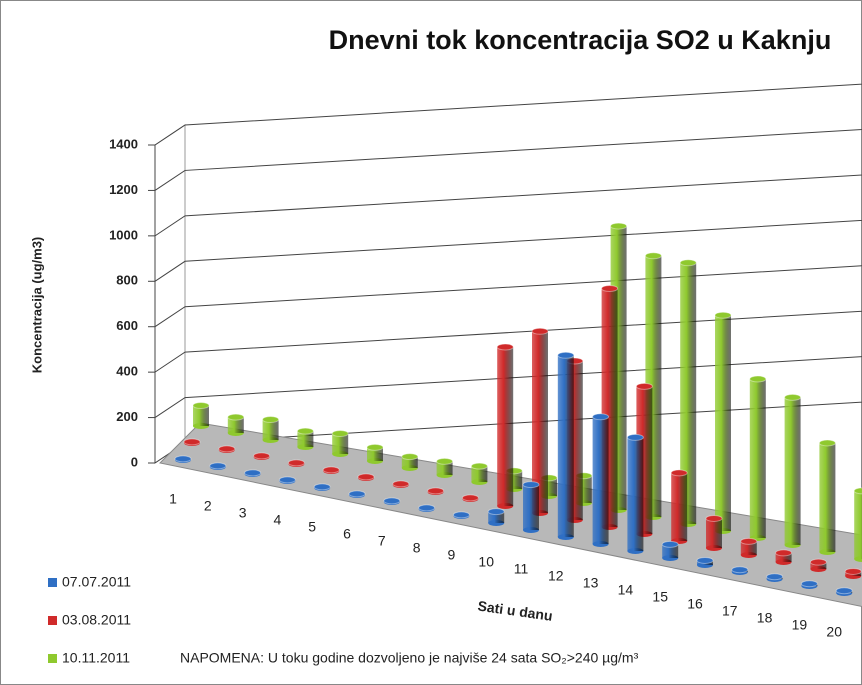 The image size is (862, 685). What do you see at coordinates (556, 576) in the screenshot?
I see `x-tick-label: 12` at bounding box center [556, 576].